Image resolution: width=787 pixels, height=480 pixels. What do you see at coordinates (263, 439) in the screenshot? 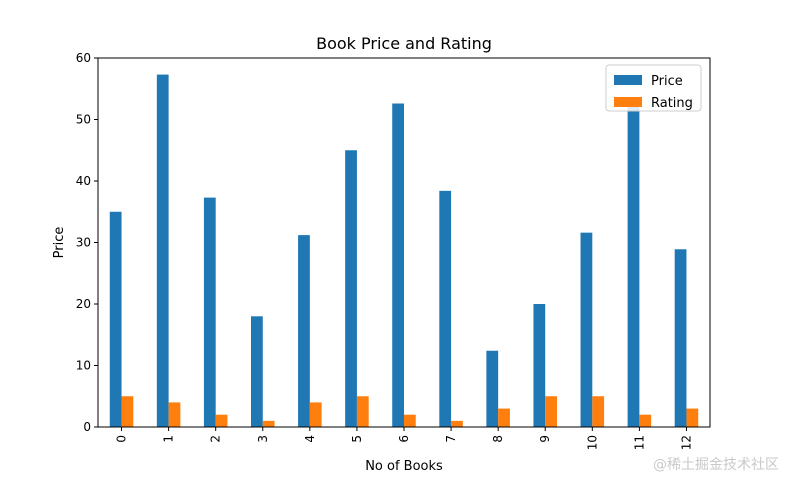
I see `x-tick-label: 3` at bounding box center [263, 439].